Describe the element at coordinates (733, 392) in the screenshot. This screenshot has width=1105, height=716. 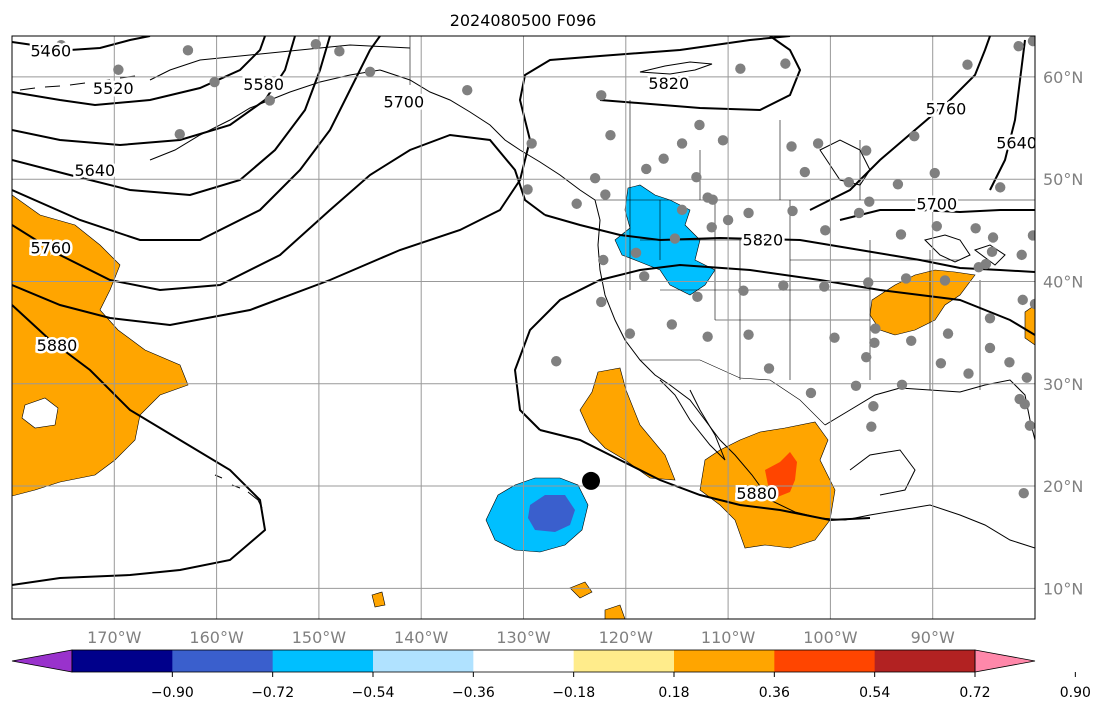
I see `us-mexico-border` at that location.